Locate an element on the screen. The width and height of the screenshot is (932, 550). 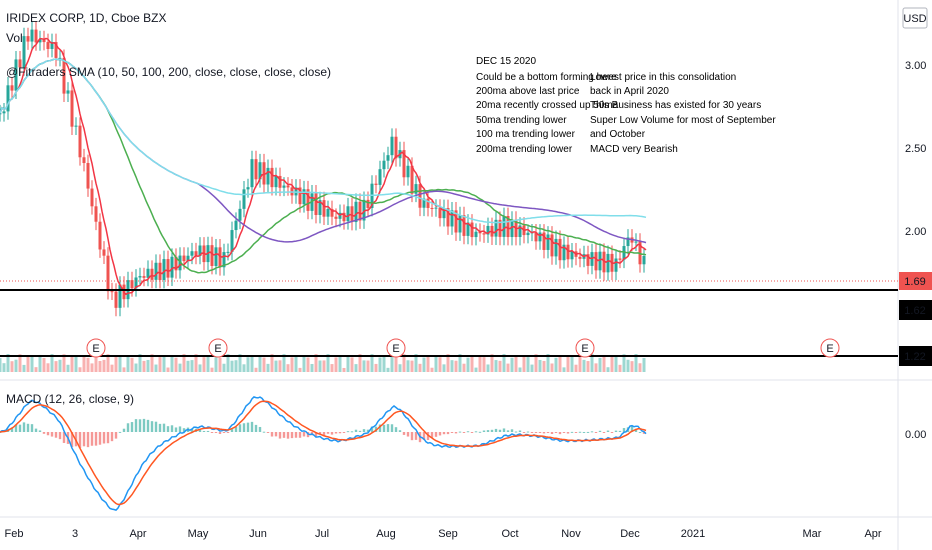
svg-text: E is located at coordinates (395, 349).